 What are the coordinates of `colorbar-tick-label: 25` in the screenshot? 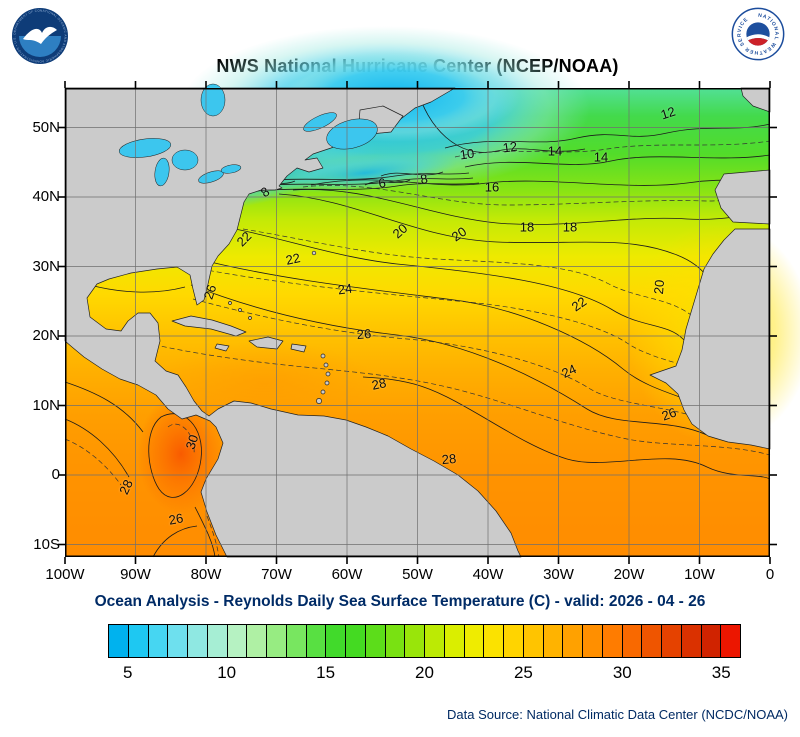 It's located at (523, 672).